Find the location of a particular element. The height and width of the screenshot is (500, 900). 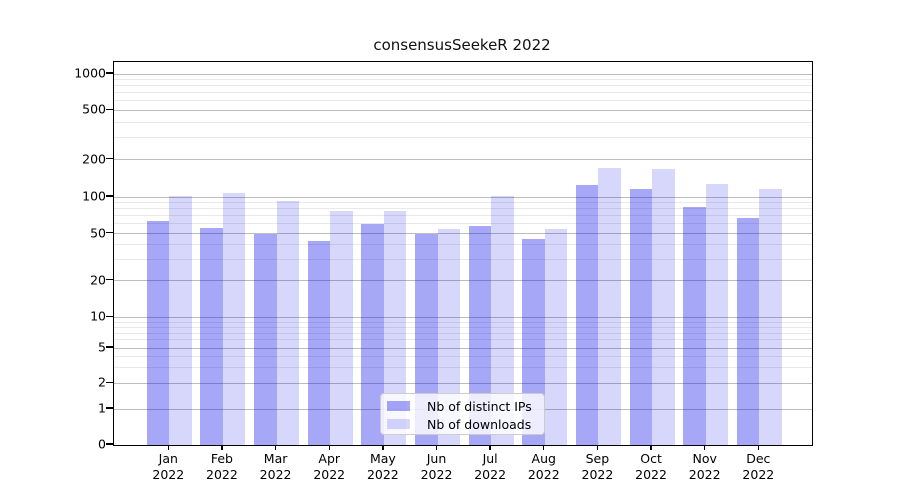

chart-title: consensusSeekeR 2022 is located at coordinates (462, 45).